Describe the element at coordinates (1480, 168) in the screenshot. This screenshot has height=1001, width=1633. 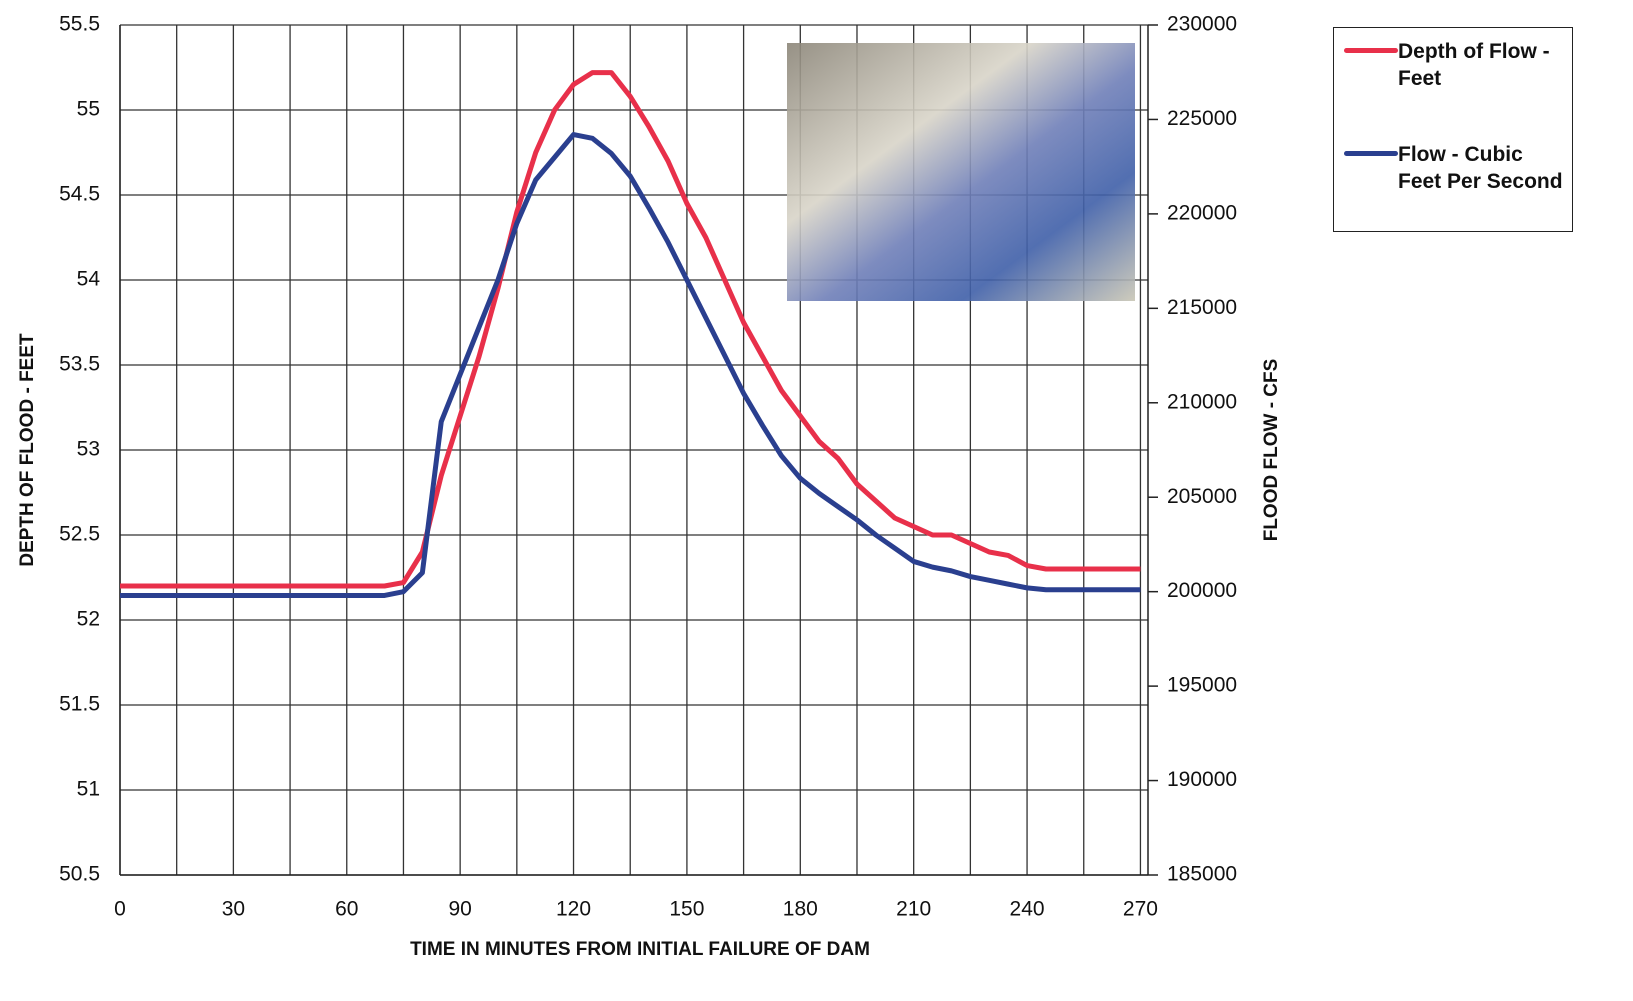
I see `legend-label: Flow - Cubic Feet Per Second` at that location.